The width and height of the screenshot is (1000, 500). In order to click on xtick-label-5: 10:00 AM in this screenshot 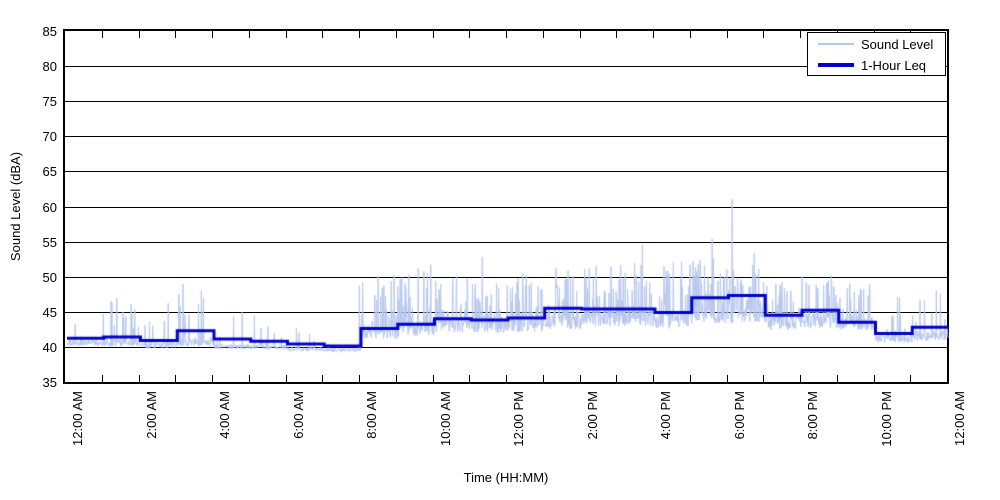, I will do `click(445, 418)`.